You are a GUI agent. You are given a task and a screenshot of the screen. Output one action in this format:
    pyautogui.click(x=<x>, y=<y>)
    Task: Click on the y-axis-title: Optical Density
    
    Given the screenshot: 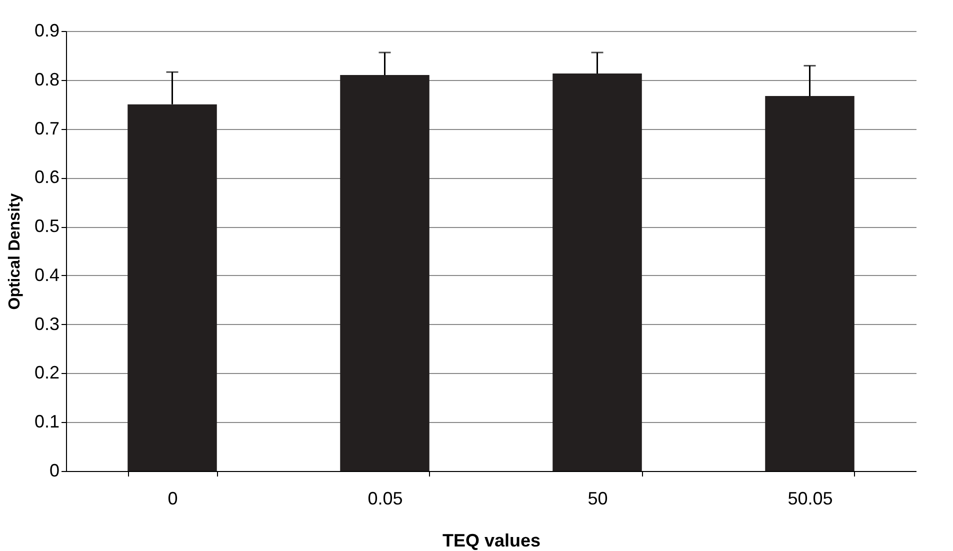 What is the action you would take?
    pyautogui.click(x=15, y=251)
    